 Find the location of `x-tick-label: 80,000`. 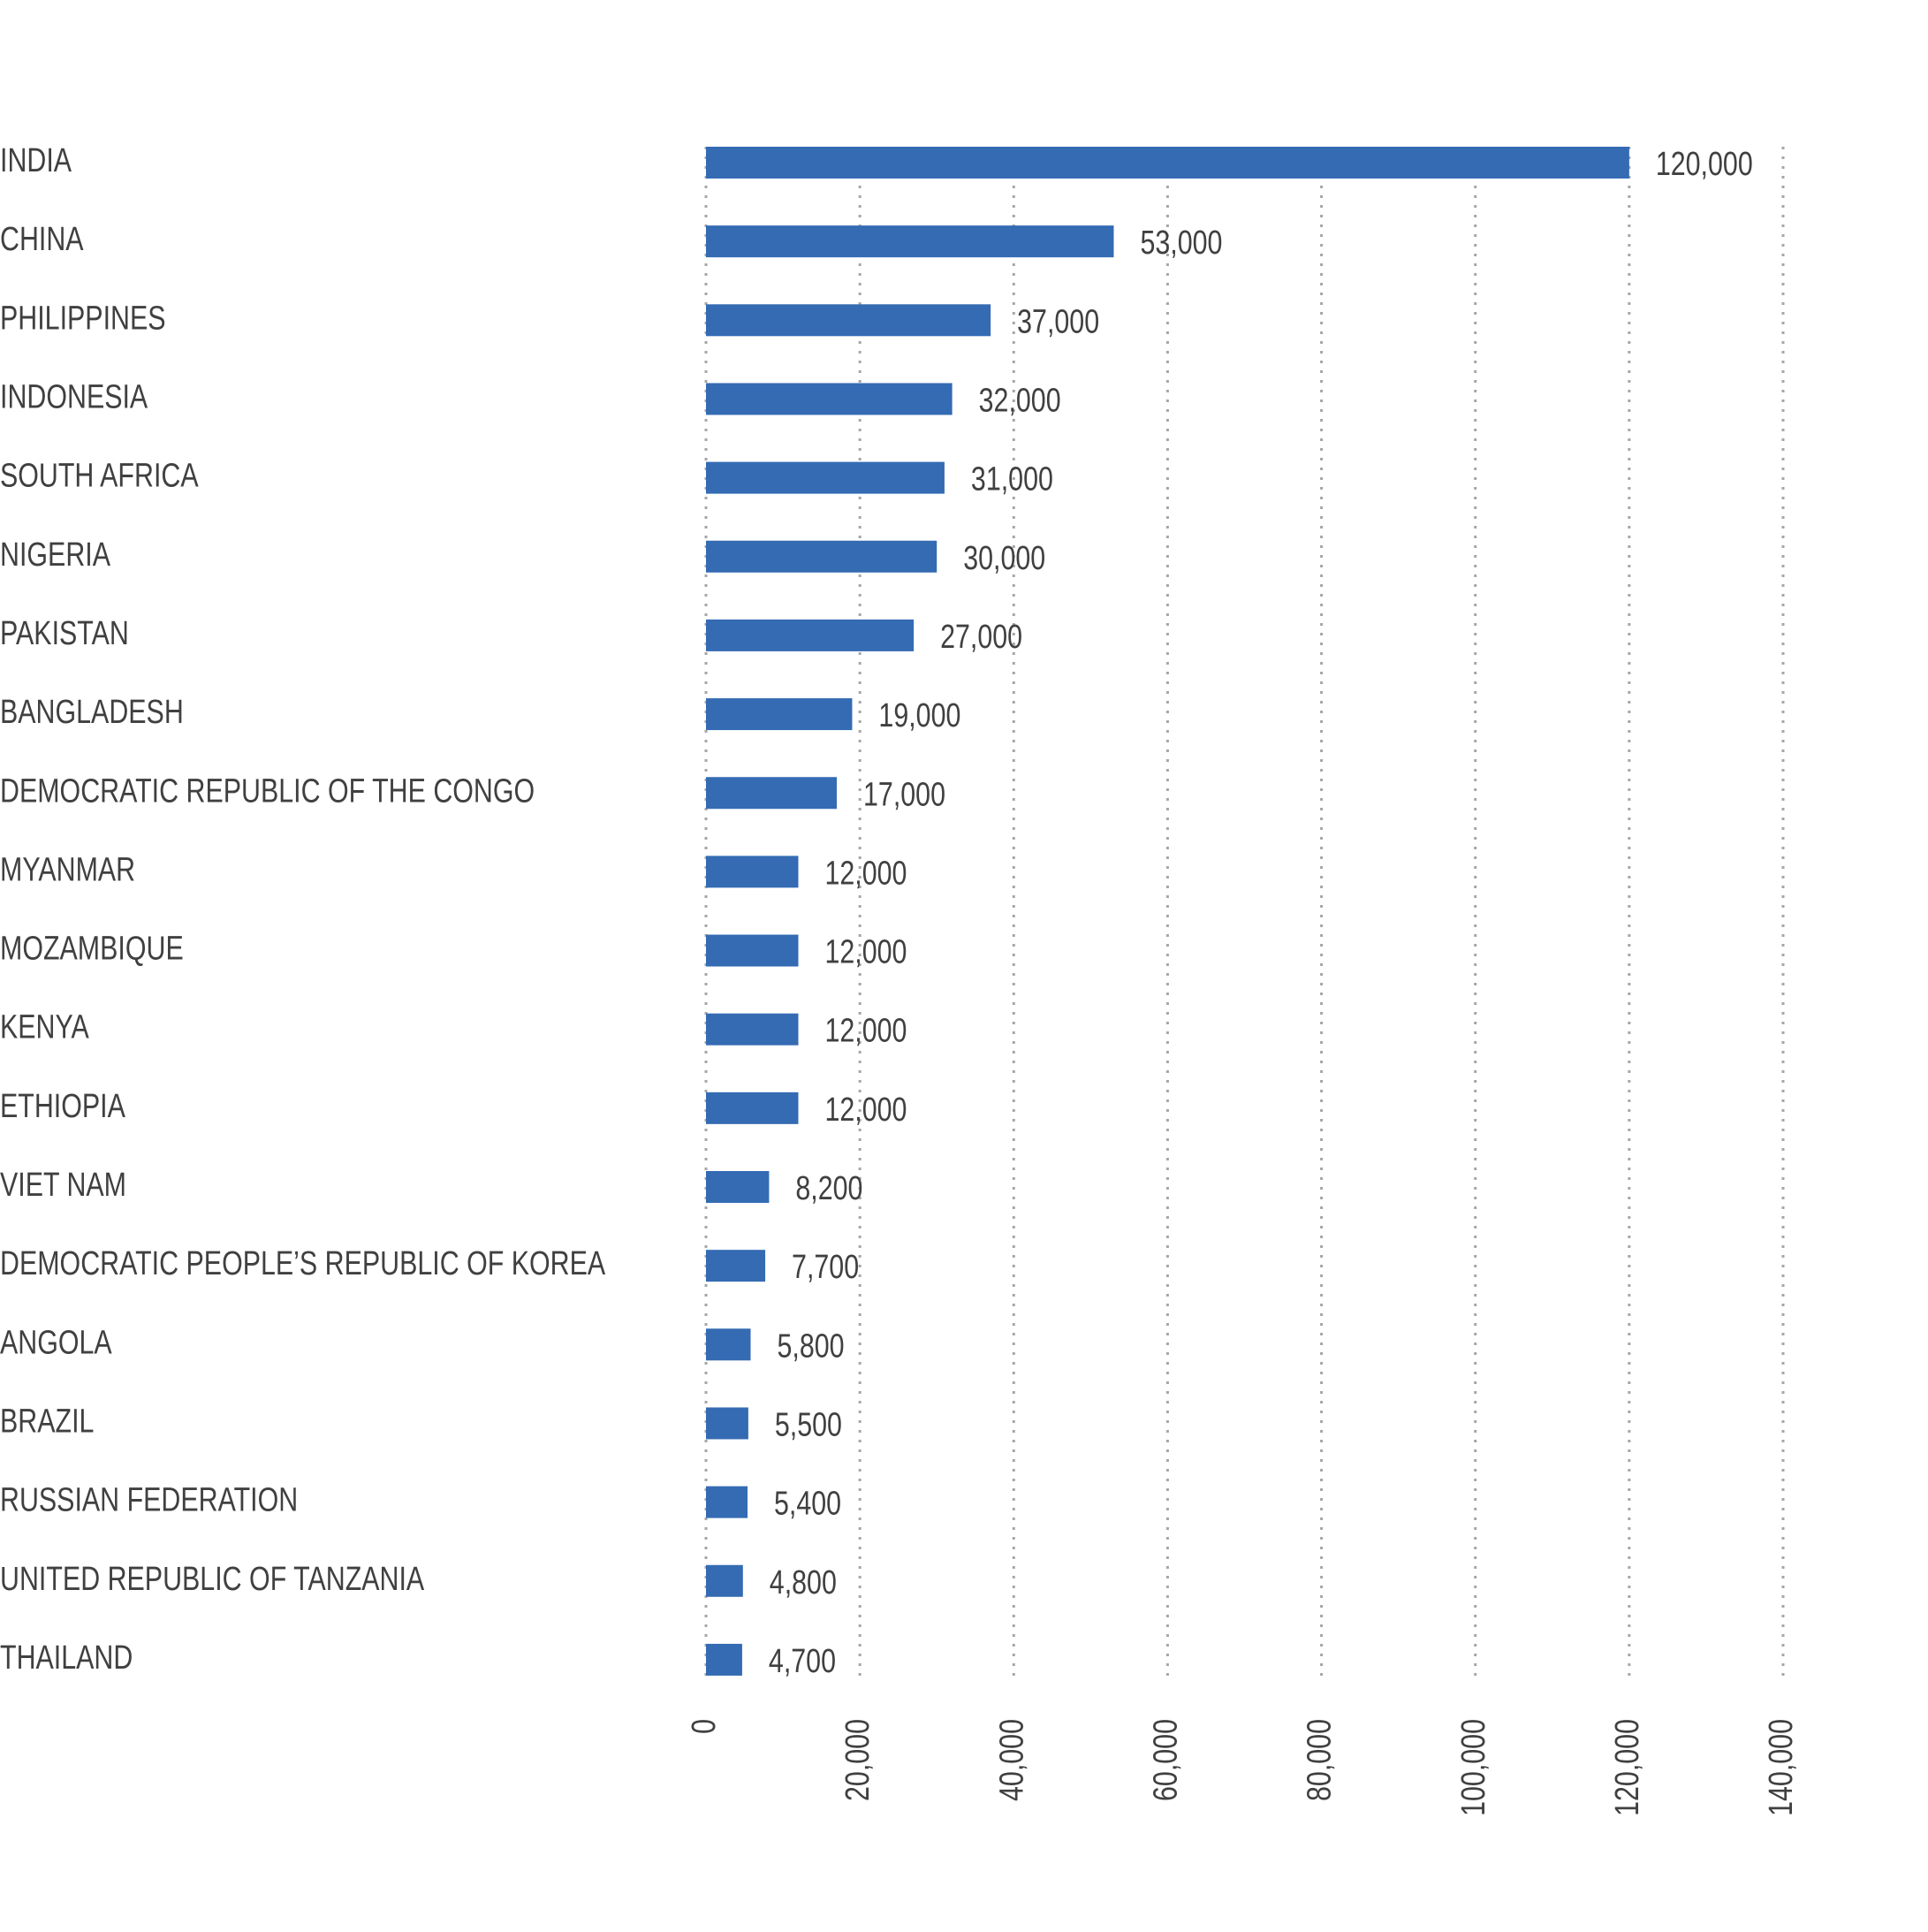

x-tick-label: 80,000 is located at coordinates (1319, 1760).